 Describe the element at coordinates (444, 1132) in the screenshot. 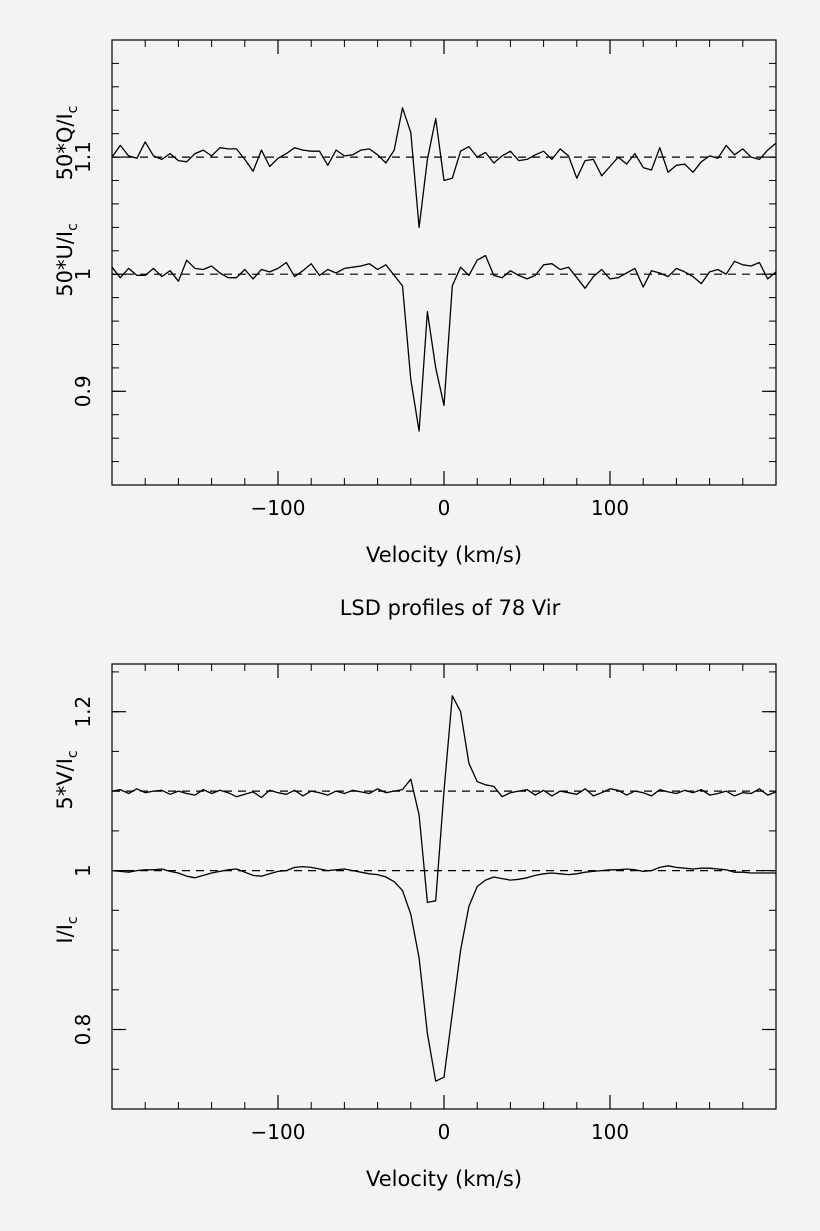

I see `bottom-x-tick-label: 0` at that location.